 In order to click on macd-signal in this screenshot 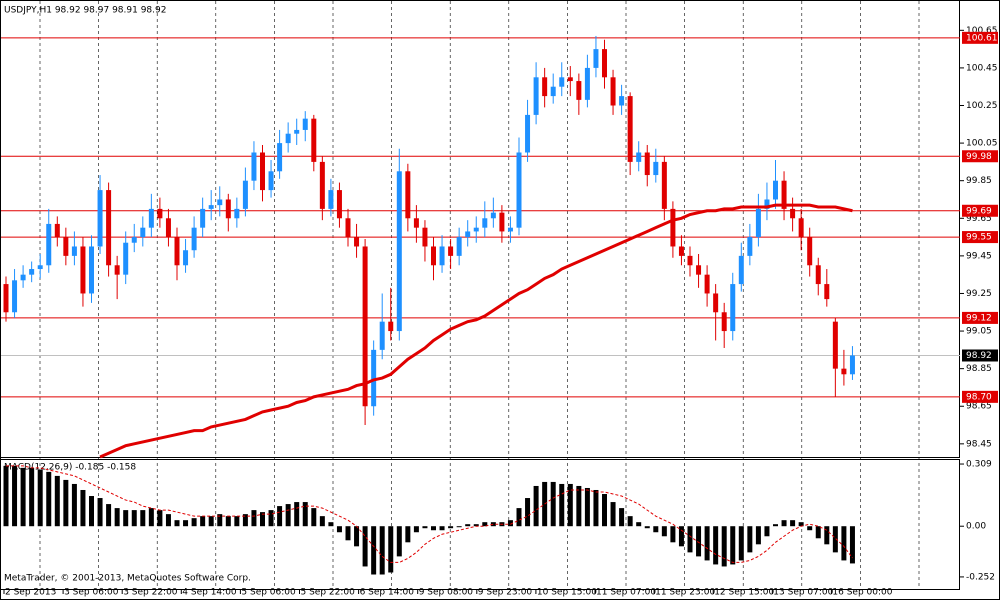, I will do `click(429, 514)`.